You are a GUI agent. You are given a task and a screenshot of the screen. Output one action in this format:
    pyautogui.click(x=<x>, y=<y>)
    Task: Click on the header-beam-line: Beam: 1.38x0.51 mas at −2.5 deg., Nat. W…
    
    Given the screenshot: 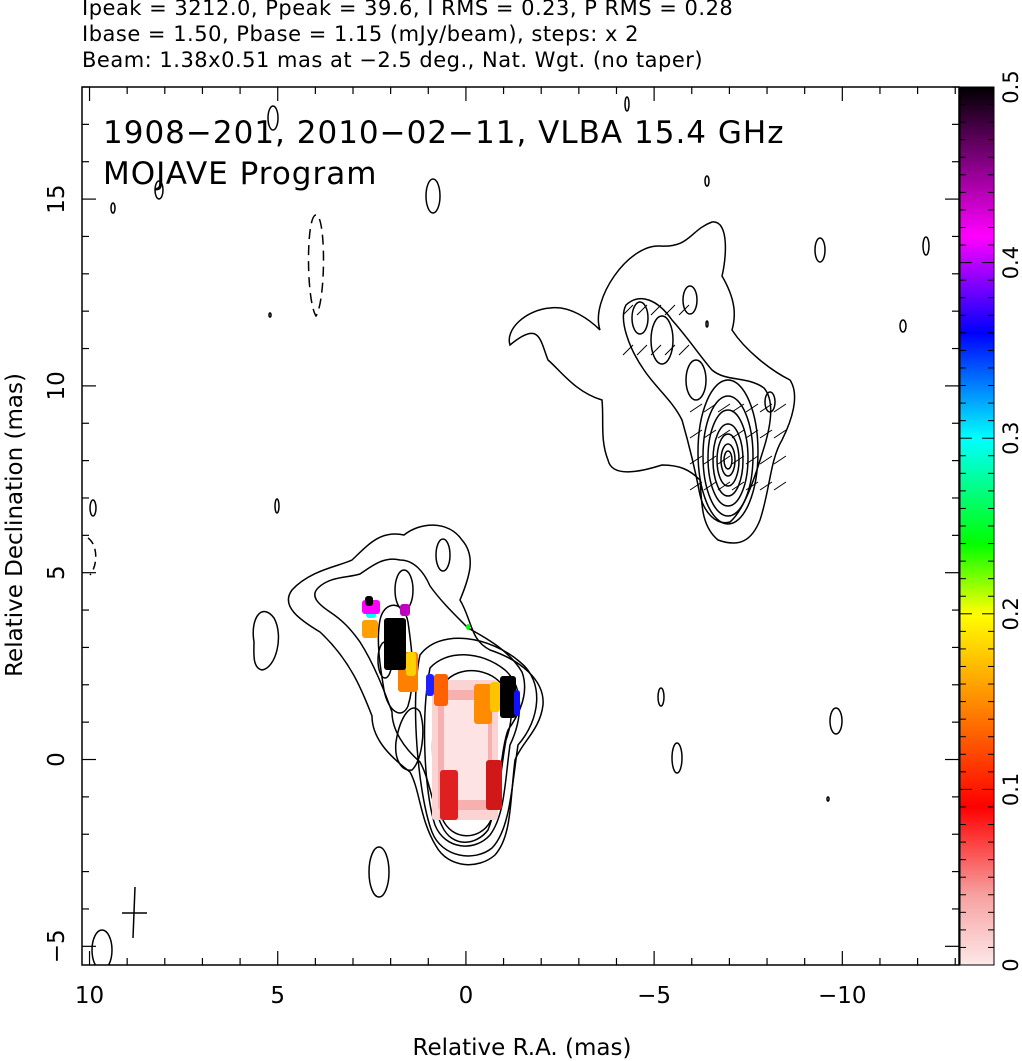 What is the action you would take?
    pyautogui.click(x=393, y=60)
    